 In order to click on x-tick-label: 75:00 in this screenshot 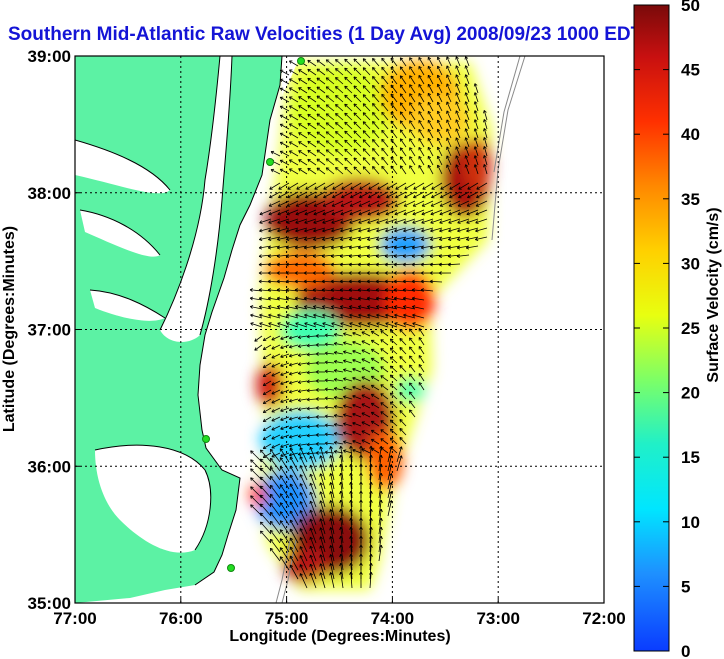, I will do `click(286, 618)`.